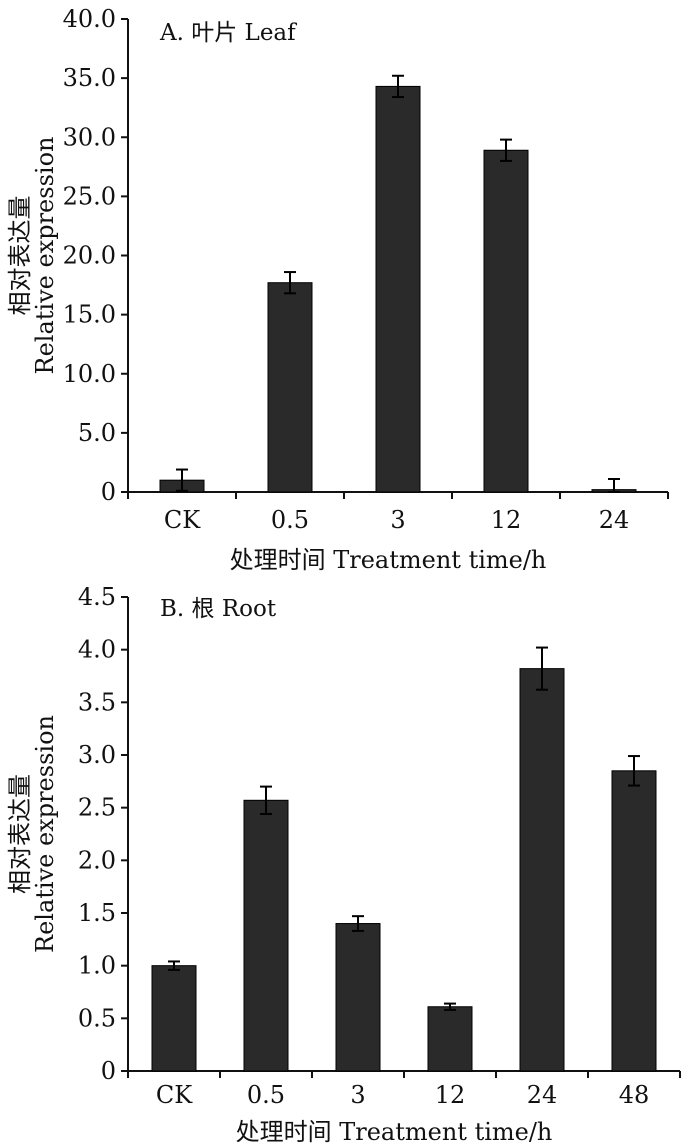 This screenshot has width=700, height=1145. Describe the element at coordinates (89, 137) in the screenshot. I see `y-tick-label: 30.0` at that location.